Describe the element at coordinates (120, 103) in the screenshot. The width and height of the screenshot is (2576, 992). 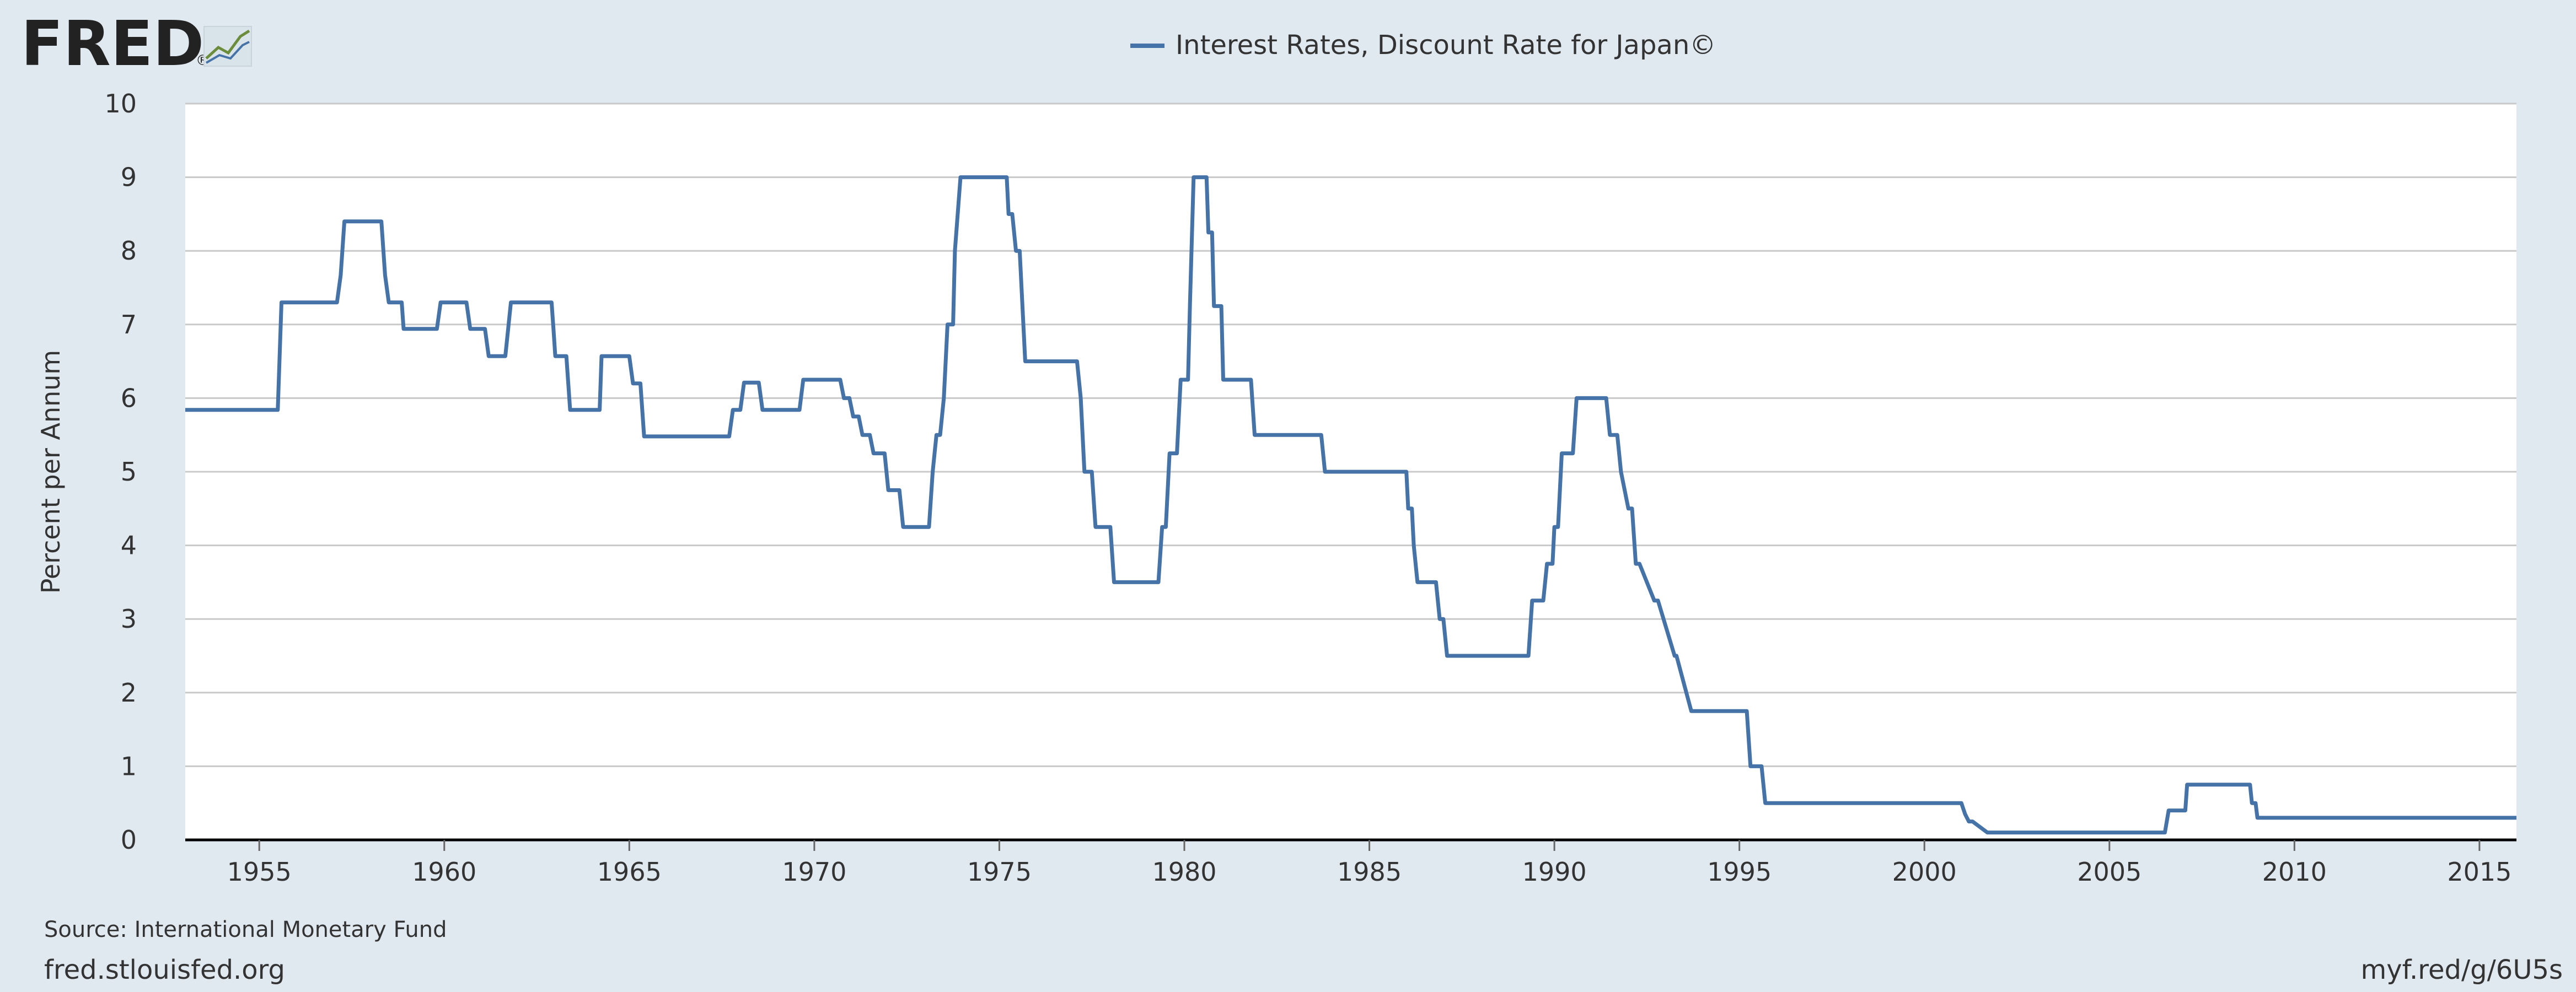
I see `y-tick-label: 10` at that location.